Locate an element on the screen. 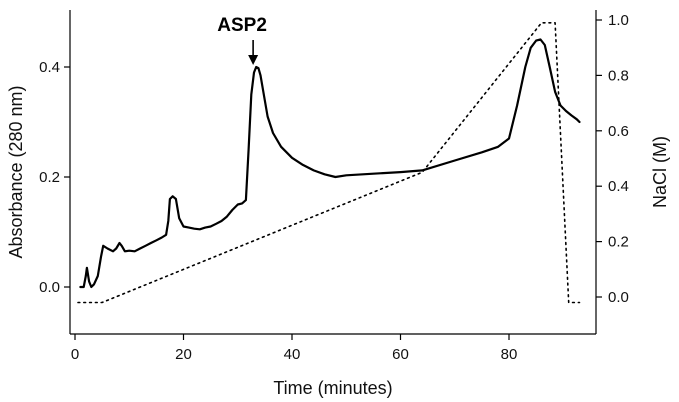 This screenshot has width=679, height=402. x-tick-label-2: 40 is located at coordinates (292, 354).